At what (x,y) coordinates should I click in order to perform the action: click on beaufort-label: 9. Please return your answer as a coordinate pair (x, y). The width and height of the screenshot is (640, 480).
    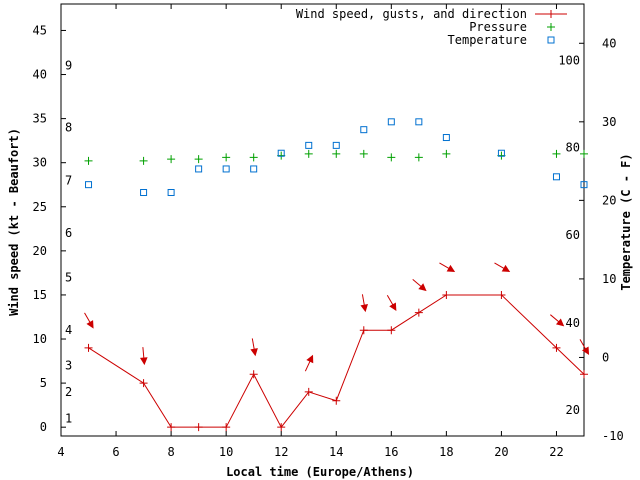
    Looking at the image, I should click on (68, 66).